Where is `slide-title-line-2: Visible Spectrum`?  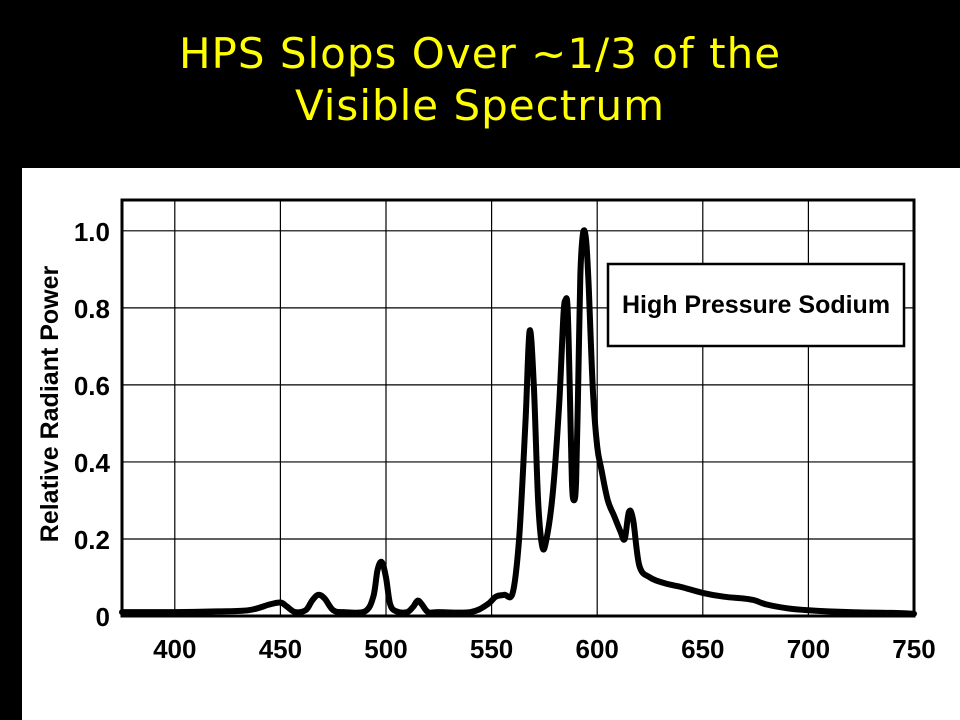
slide-title-line-2: Visible Spectrum is located at coordinates (480, 105).